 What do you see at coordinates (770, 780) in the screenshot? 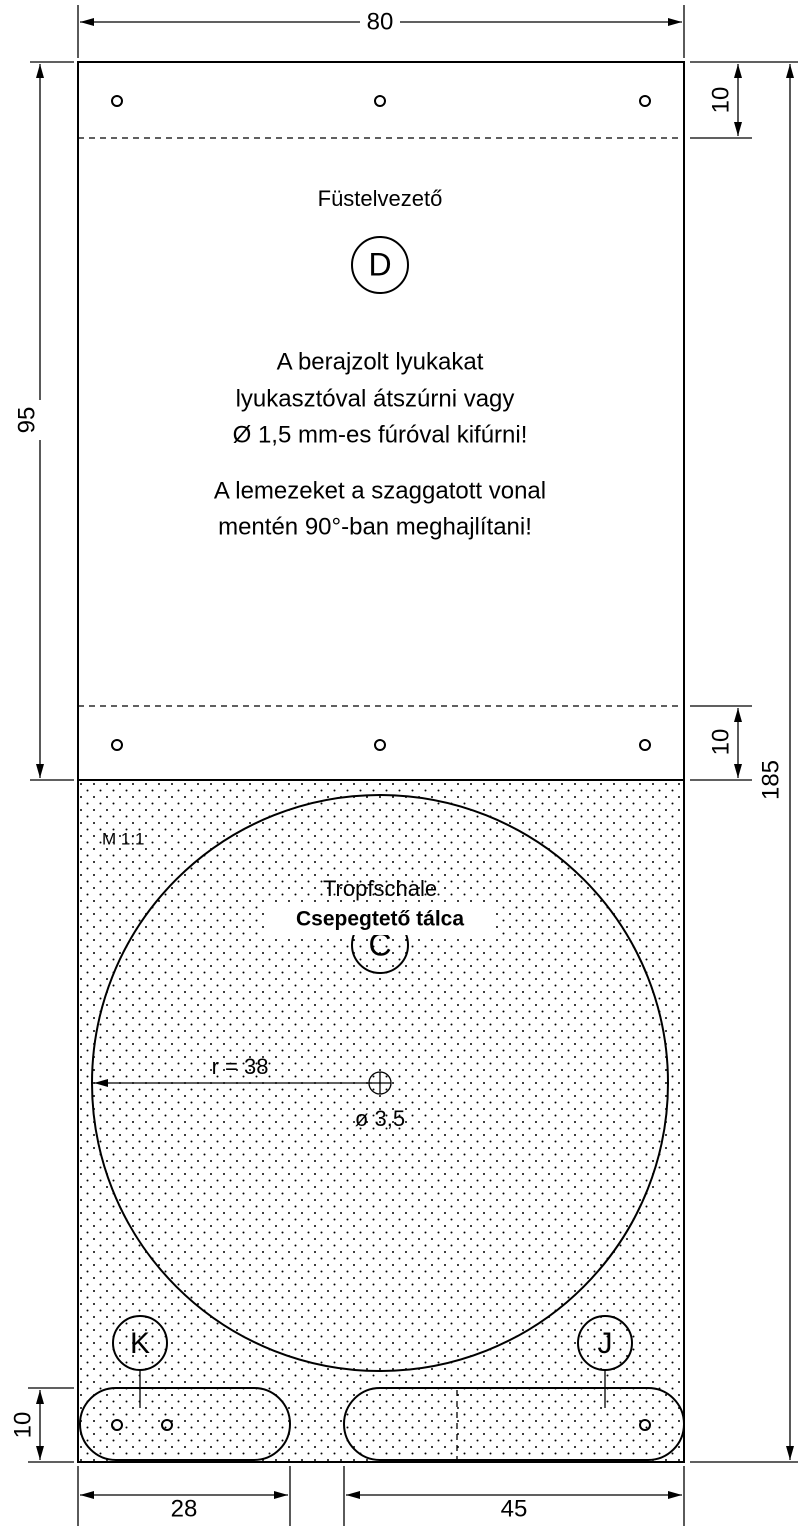
I see `dimension-label: 185` at bounding box center [770, 780].